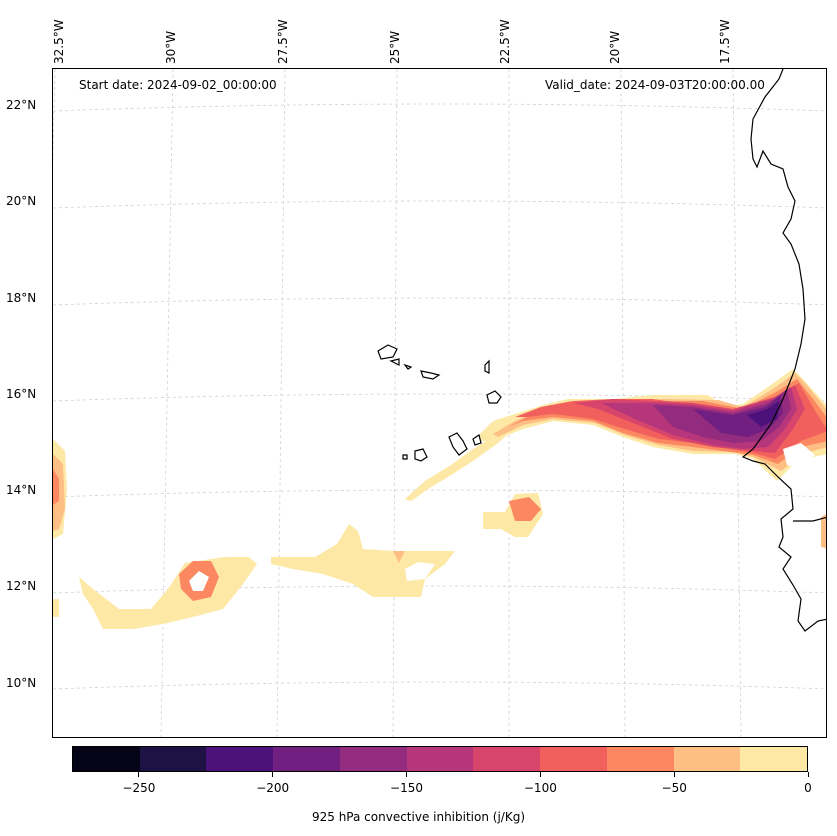 The height and width of the screenshot is (836, 837). What do you see at coordinates (540, 788) in the screenshot?
I see `colorbar-tick-label: −100` at bounding box center [540, 788].